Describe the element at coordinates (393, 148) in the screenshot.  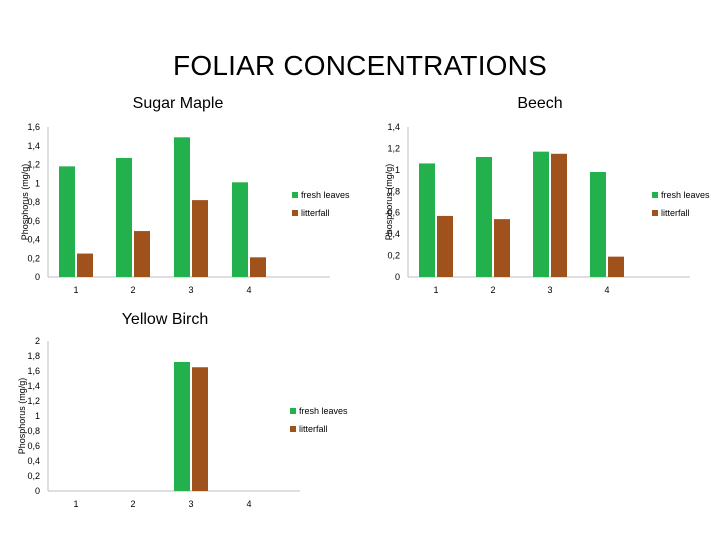
I see `beech-y-tick-label: 1,2` at that location.